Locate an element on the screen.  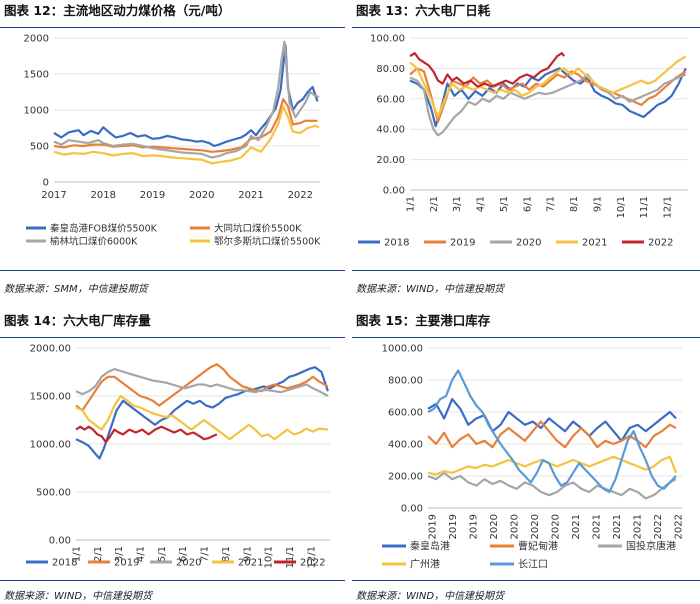
y-tick-label: 100.00 is located at coordinates (387, 39).